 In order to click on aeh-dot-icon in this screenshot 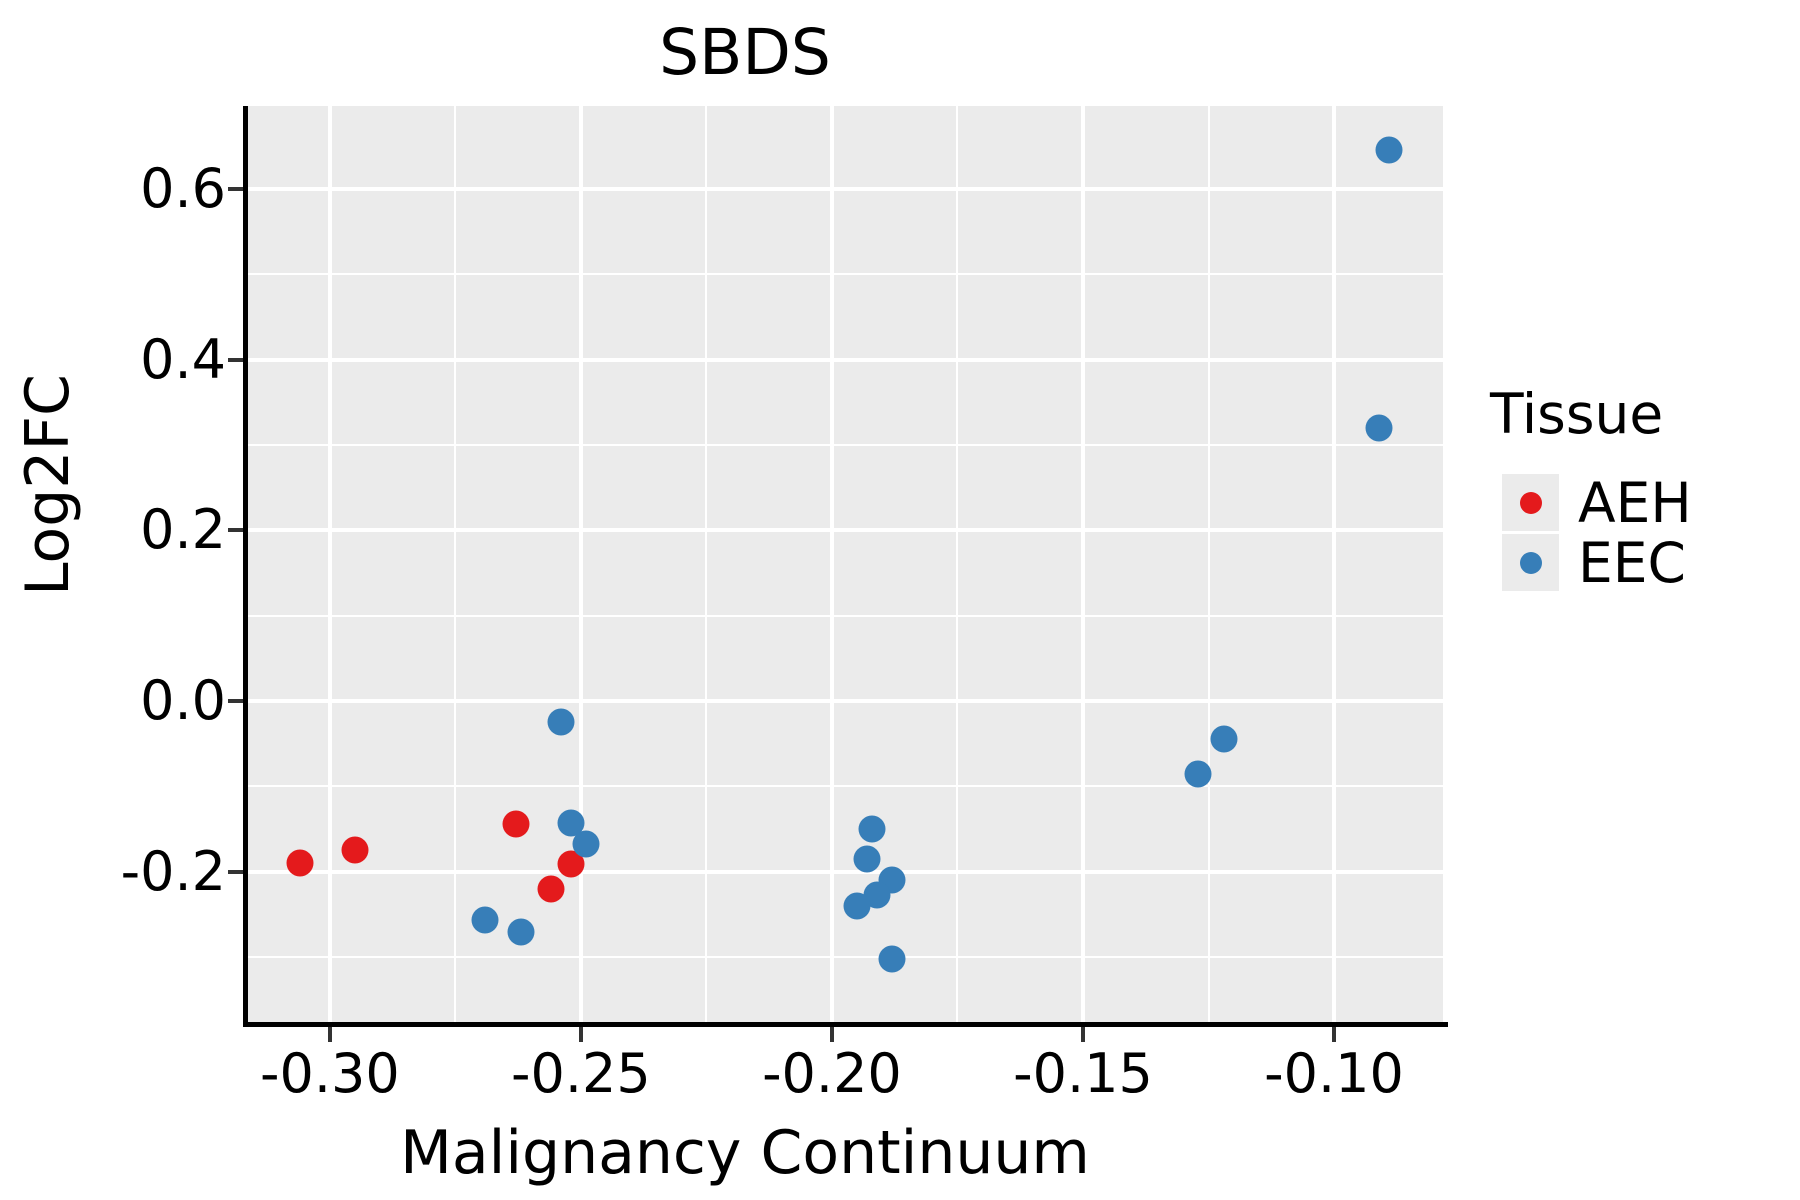, I will do `click(1530, 502)`.